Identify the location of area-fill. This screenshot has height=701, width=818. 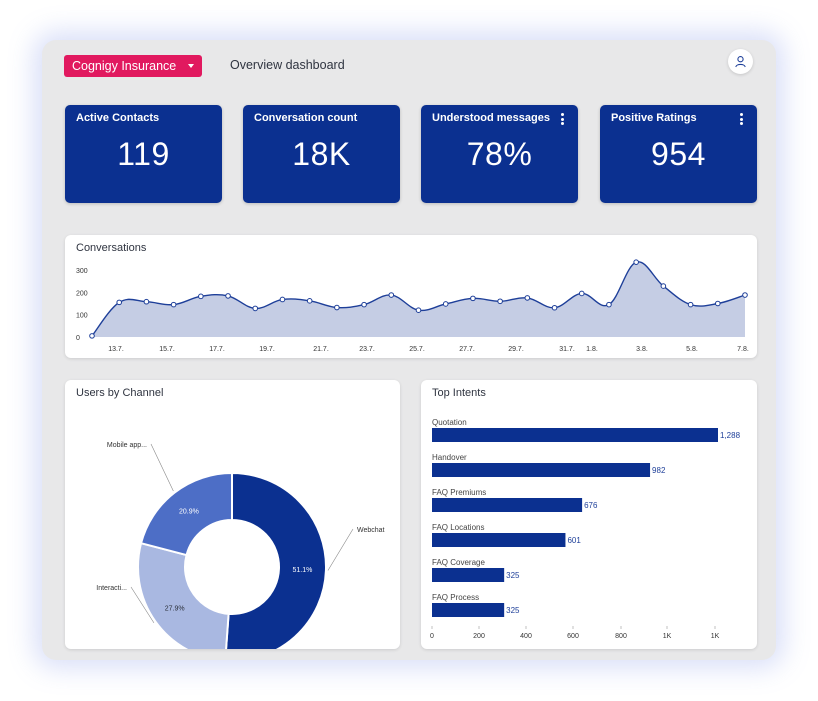
(418, 299).